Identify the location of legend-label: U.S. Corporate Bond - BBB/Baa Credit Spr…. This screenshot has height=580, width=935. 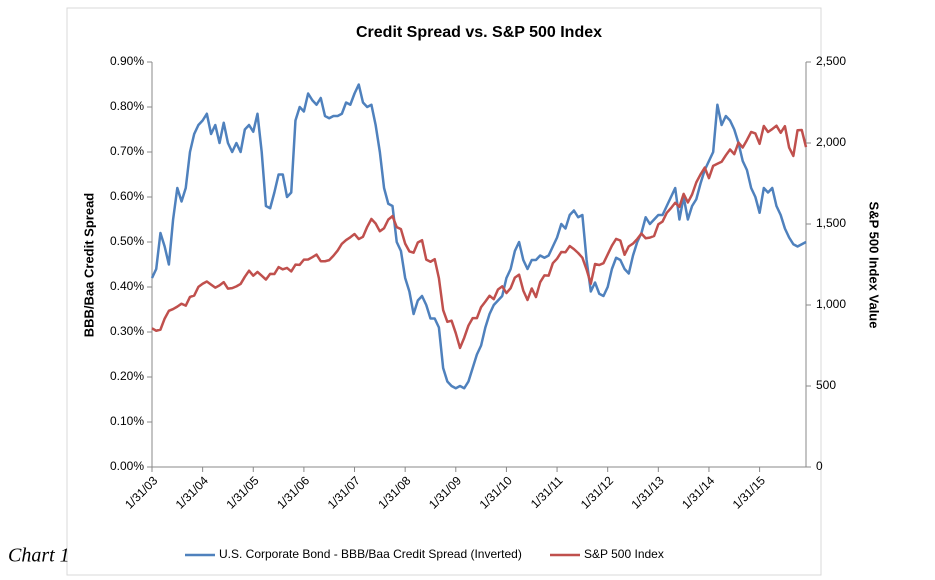
(370, 554).